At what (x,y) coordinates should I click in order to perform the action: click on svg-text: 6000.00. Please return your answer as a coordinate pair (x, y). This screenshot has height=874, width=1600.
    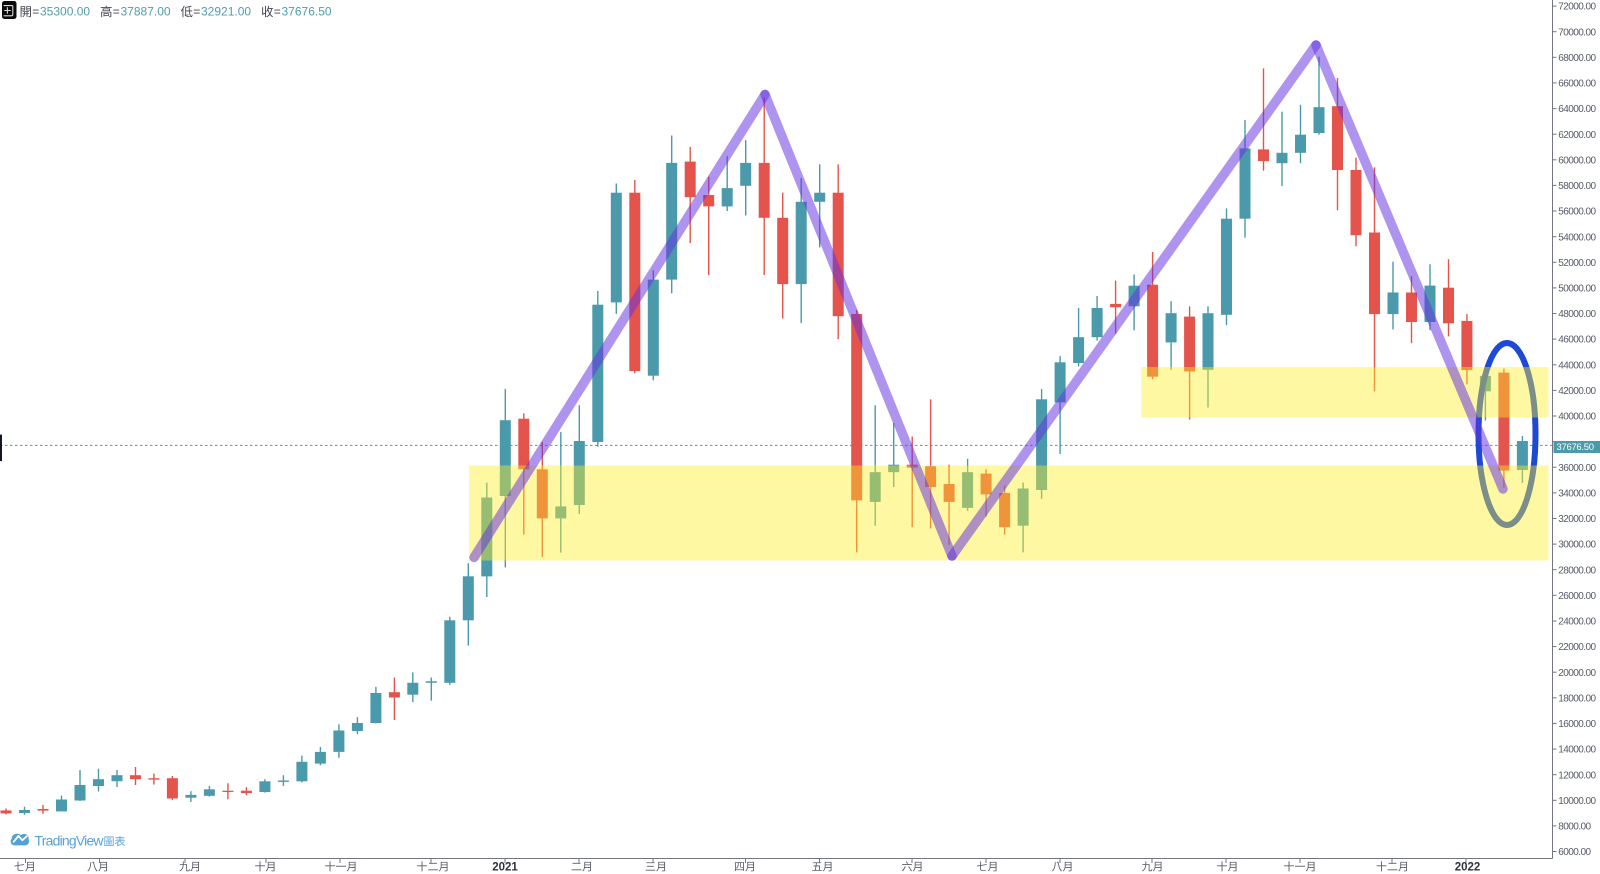
    Looking at the image, I should click on (1574, 852).